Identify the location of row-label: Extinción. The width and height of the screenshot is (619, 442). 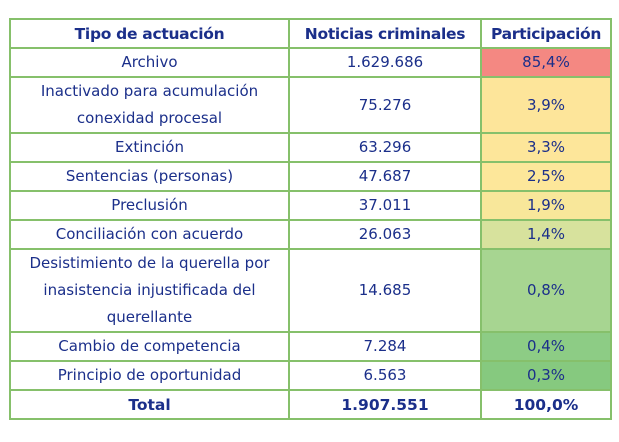
(149, 147).